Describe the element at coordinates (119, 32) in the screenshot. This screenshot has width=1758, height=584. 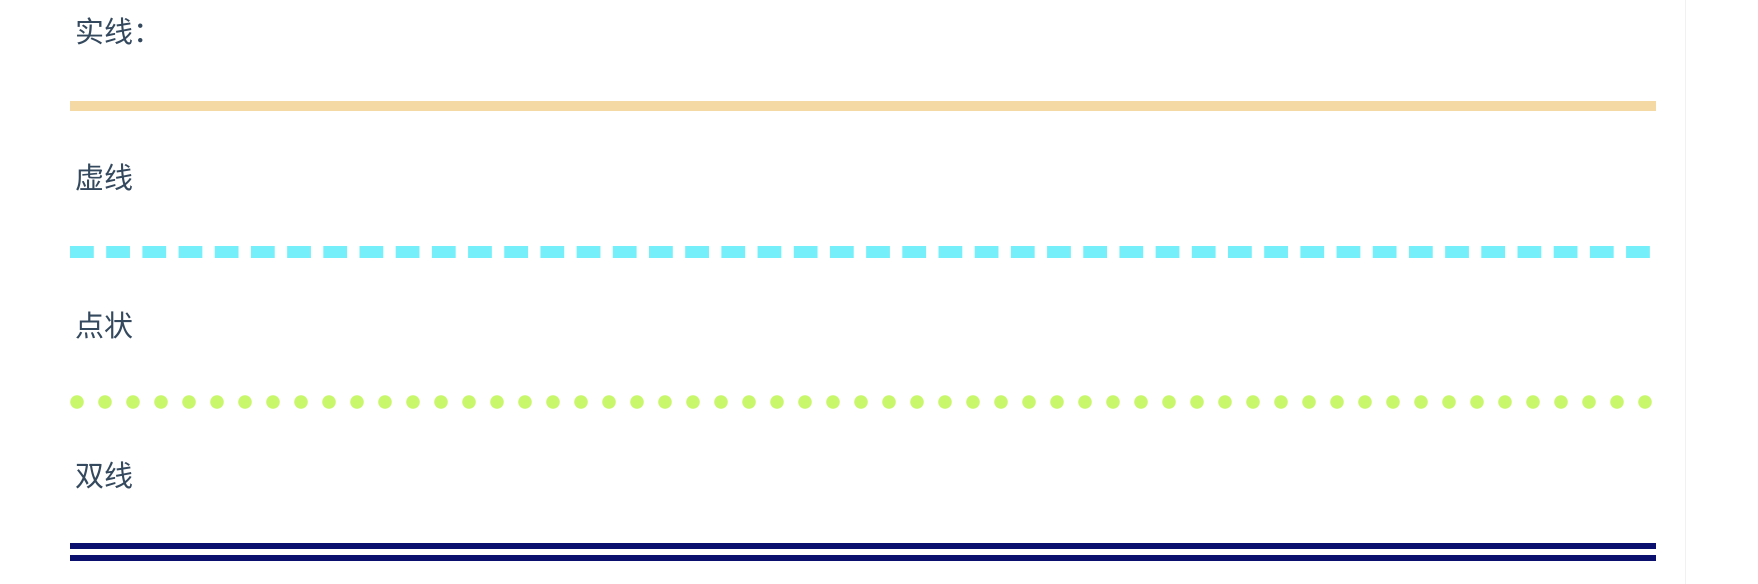
I see `solid-line-label: 实线：` at that location.